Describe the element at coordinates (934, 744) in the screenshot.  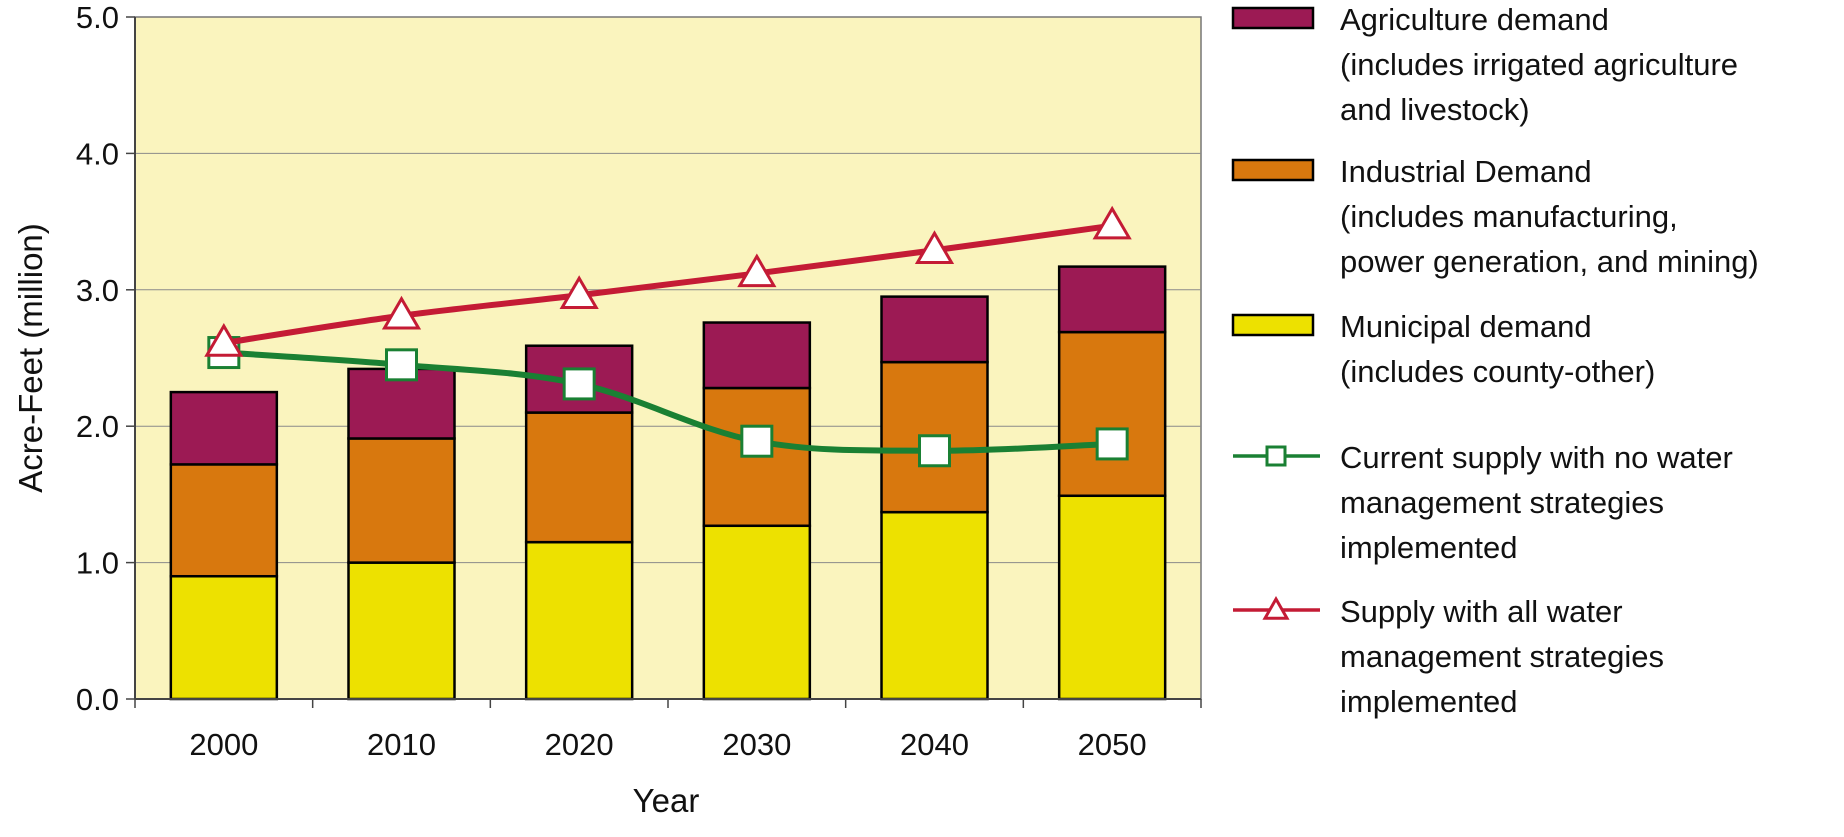
I see `x-tick-label: 2040` at that location.